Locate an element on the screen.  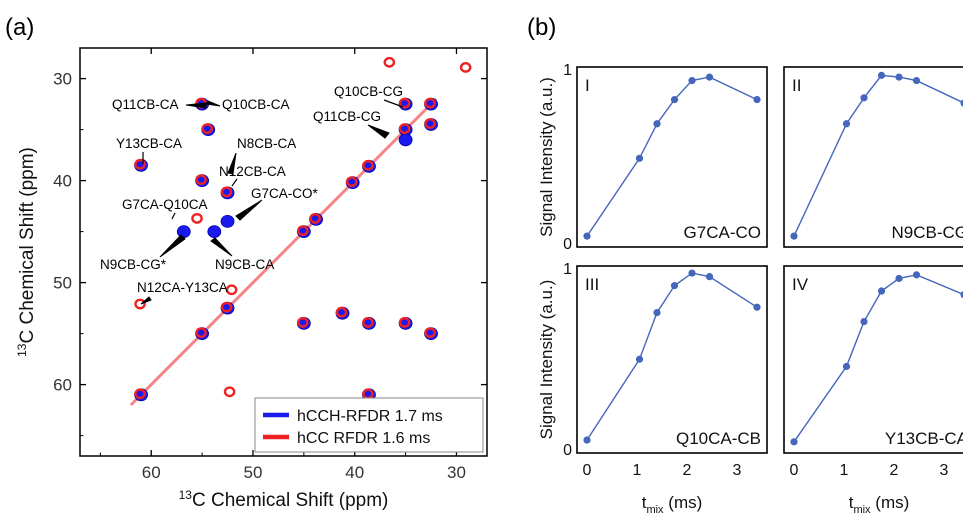
annotation-label: N12CA-Y13CA is located at coordinates (182, 287).